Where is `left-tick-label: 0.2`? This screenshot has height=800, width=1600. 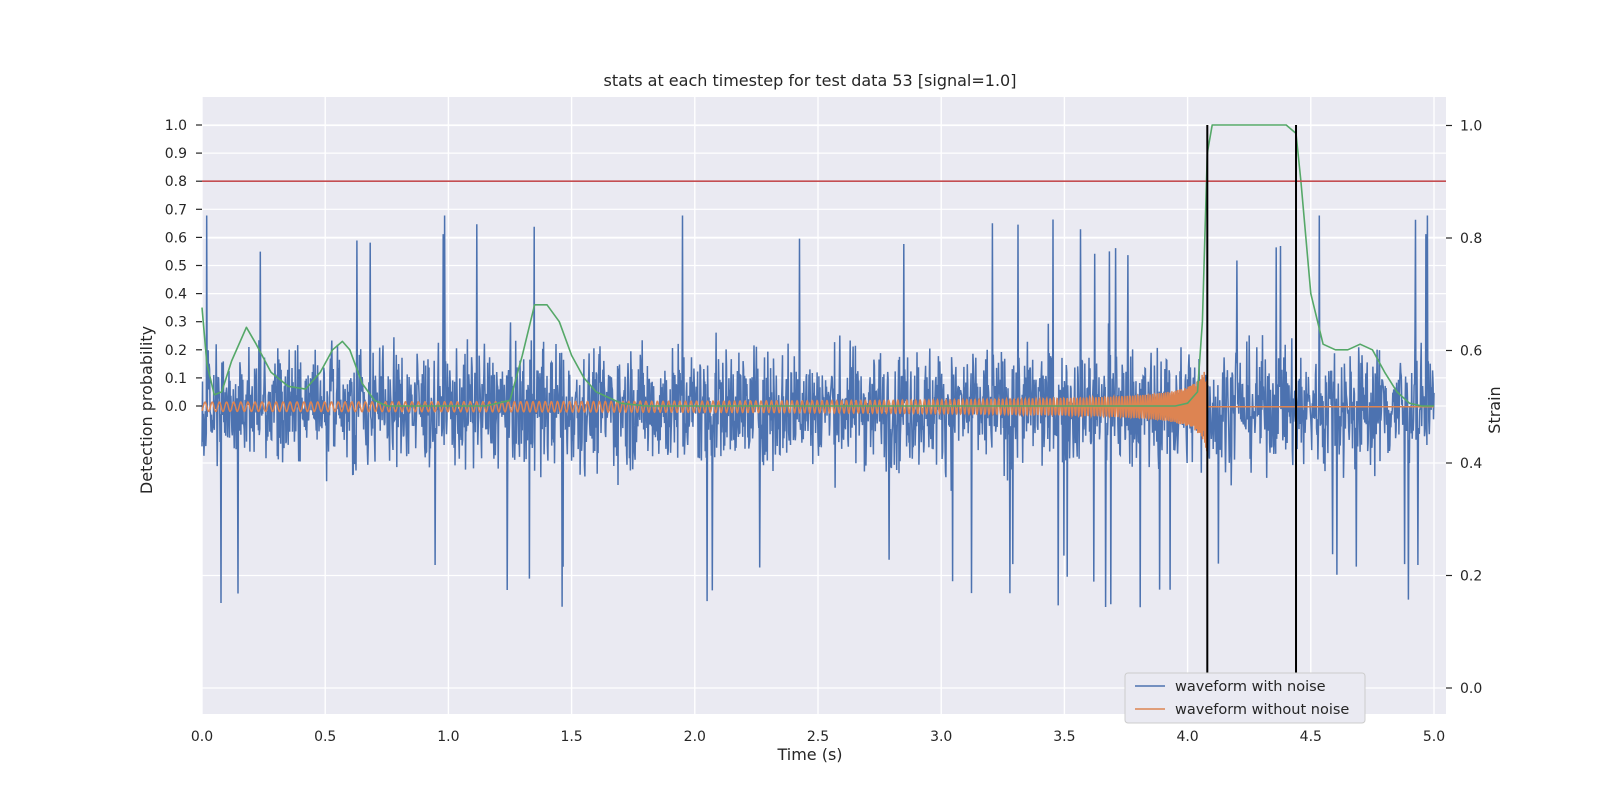 left-tick-label: 0.2 is located at coordinates (176, 351).